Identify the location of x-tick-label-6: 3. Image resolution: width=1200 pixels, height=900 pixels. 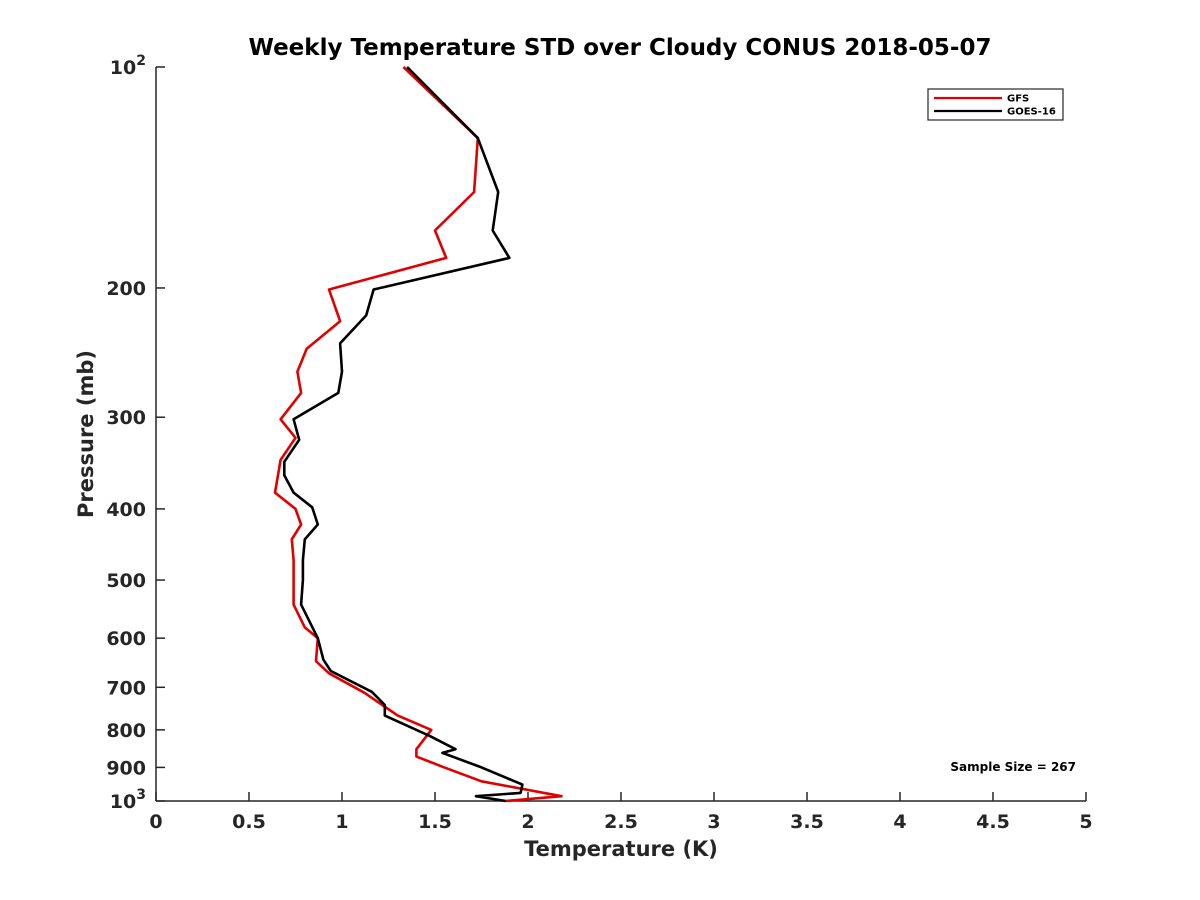
(713, 822).